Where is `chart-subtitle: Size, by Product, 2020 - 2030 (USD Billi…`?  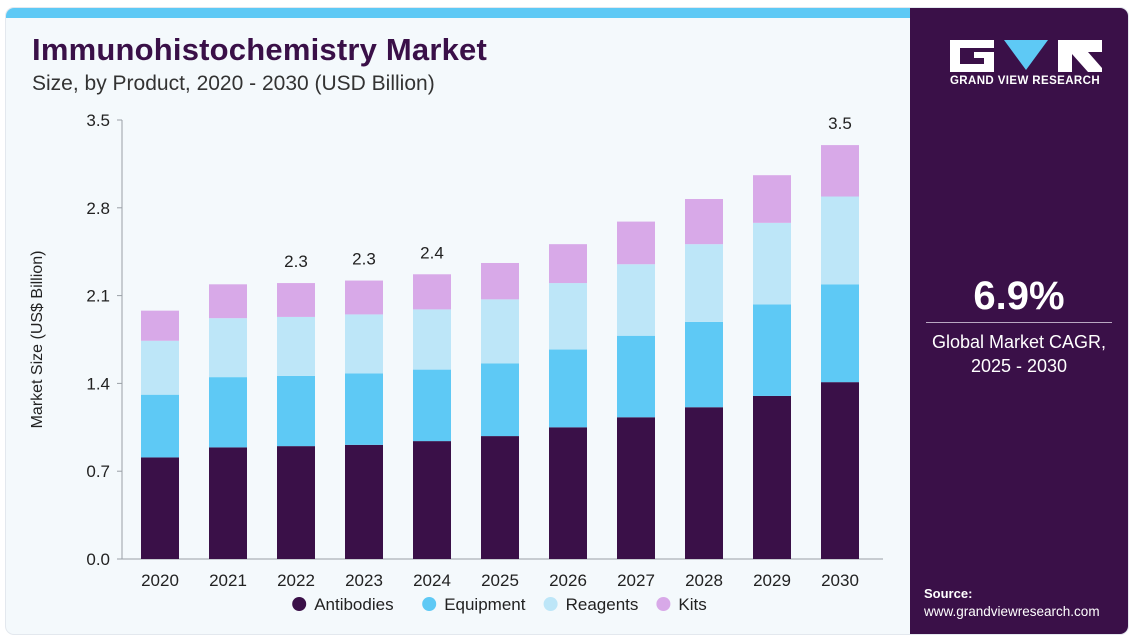 chart-subtitle: Size, by Product, 2020 - 2030 (USD Billi… is located at coordinates (233, 83).